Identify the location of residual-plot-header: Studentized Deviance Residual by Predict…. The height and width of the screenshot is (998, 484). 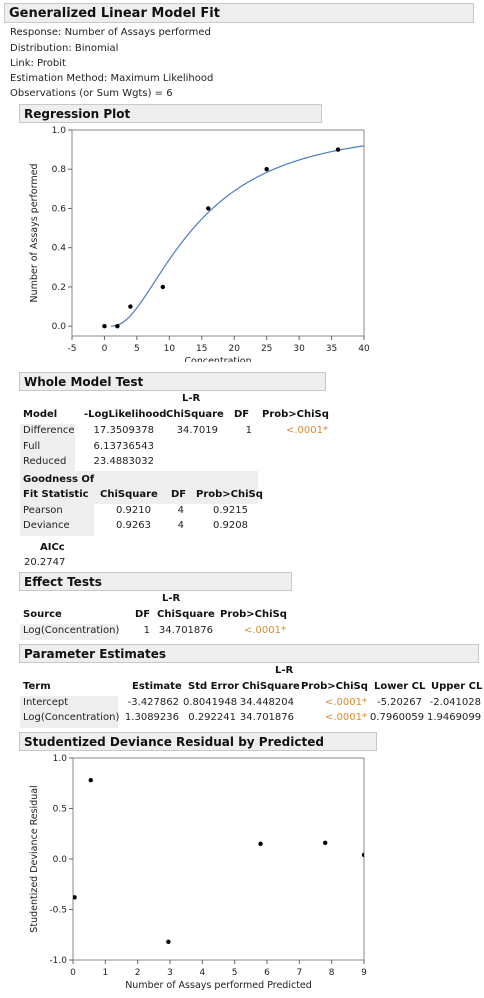
(198, 741).